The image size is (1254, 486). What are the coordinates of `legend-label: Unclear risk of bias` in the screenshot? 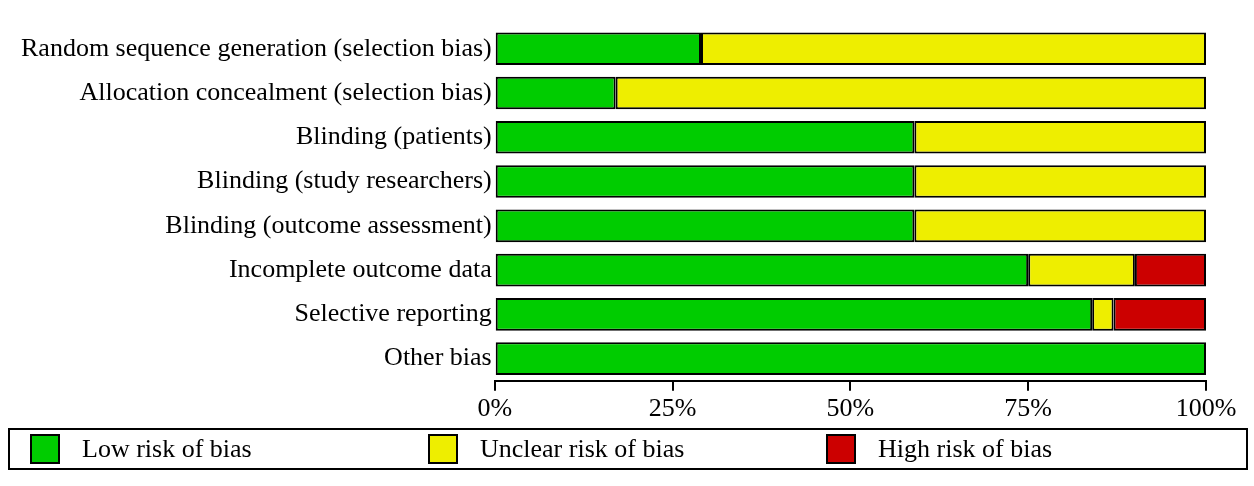 It's located at (582, 449).